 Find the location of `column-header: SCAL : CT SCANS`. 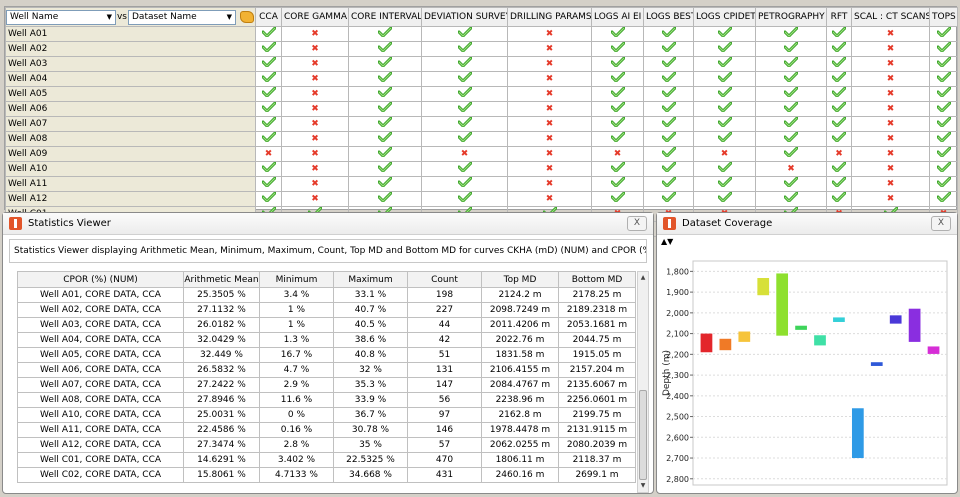

column-header: SCAL : CT SCANS is located at coordinates (890, 17).